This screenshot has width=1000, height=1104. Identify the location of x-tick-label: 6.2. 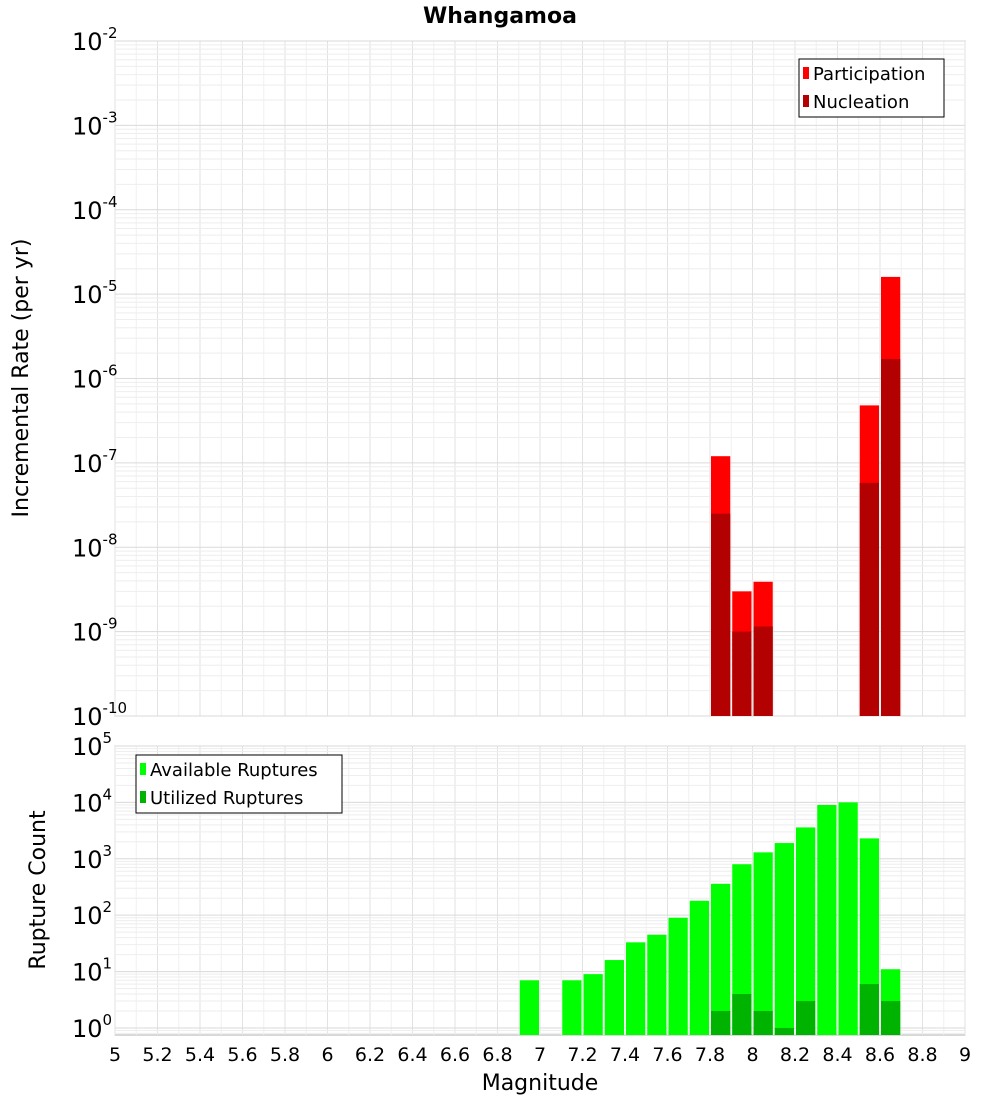
(370, 1055).